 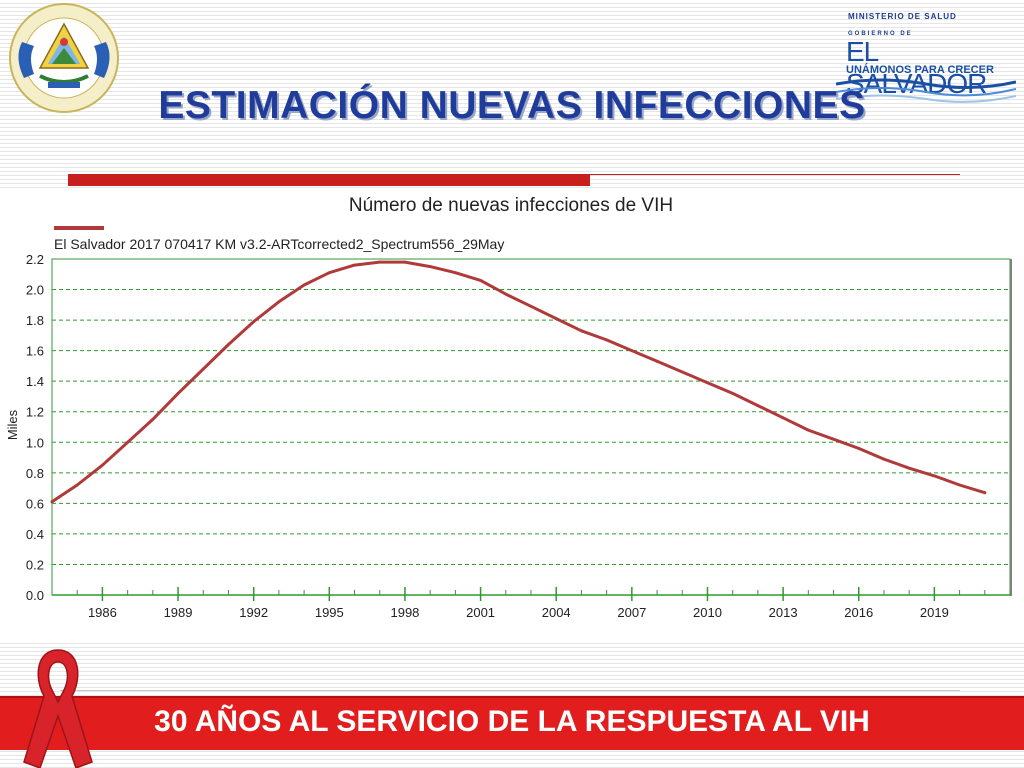 I want to click on x-tick-label: 2019, so click(x=934, y=612).